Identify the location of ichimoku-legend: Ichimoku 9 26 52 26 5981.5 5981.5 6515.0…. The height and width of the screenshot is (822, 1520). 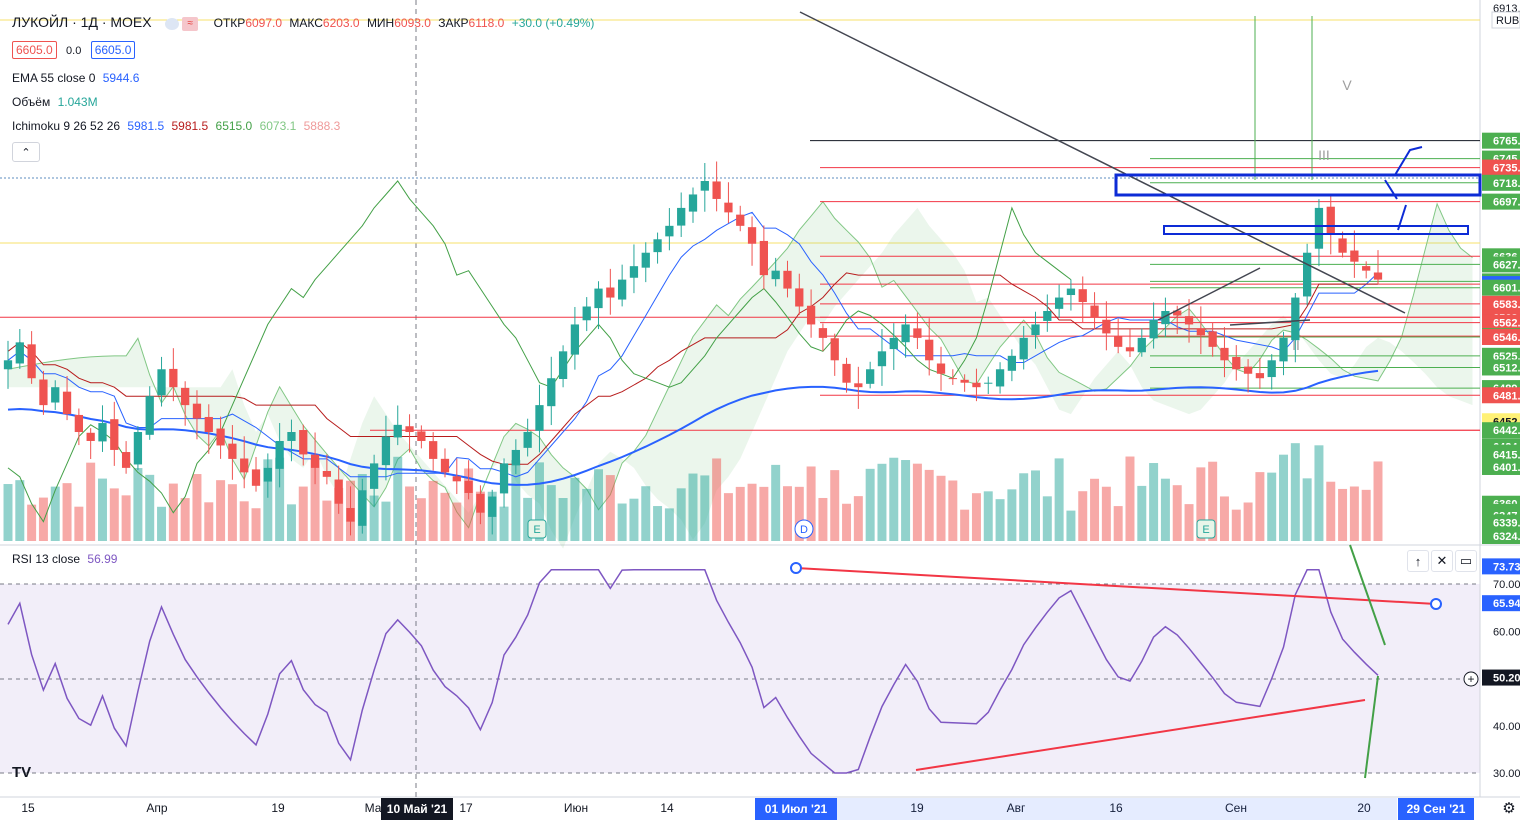
(176, 126).